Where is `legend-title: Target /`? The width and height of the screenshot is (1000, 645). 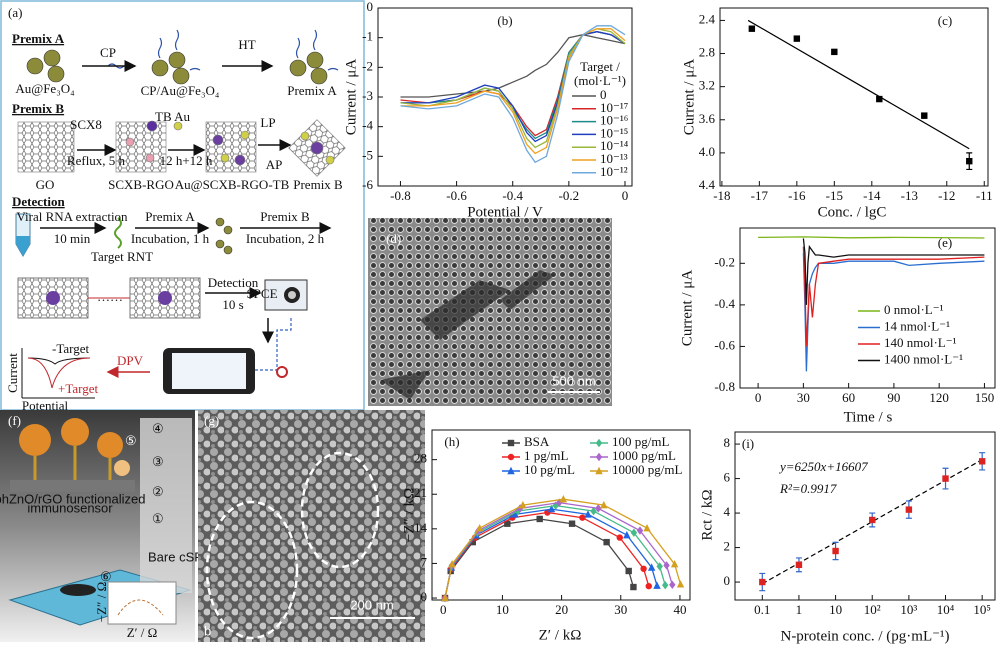
legend-title: Target / is located at coordinates (600, 66).